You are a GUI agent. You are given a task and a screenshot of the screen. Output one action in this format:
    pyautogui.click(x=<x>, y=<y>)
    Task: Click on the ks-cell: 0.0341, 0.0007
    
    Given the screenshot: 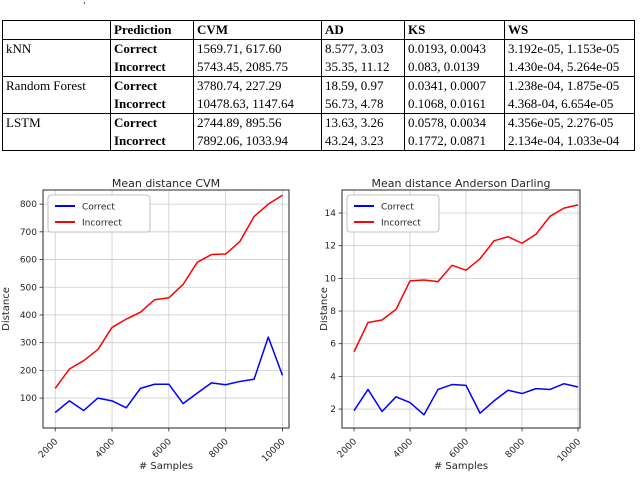 What is the action you would take?
    pyautogui.click(x=454, y=85)
    